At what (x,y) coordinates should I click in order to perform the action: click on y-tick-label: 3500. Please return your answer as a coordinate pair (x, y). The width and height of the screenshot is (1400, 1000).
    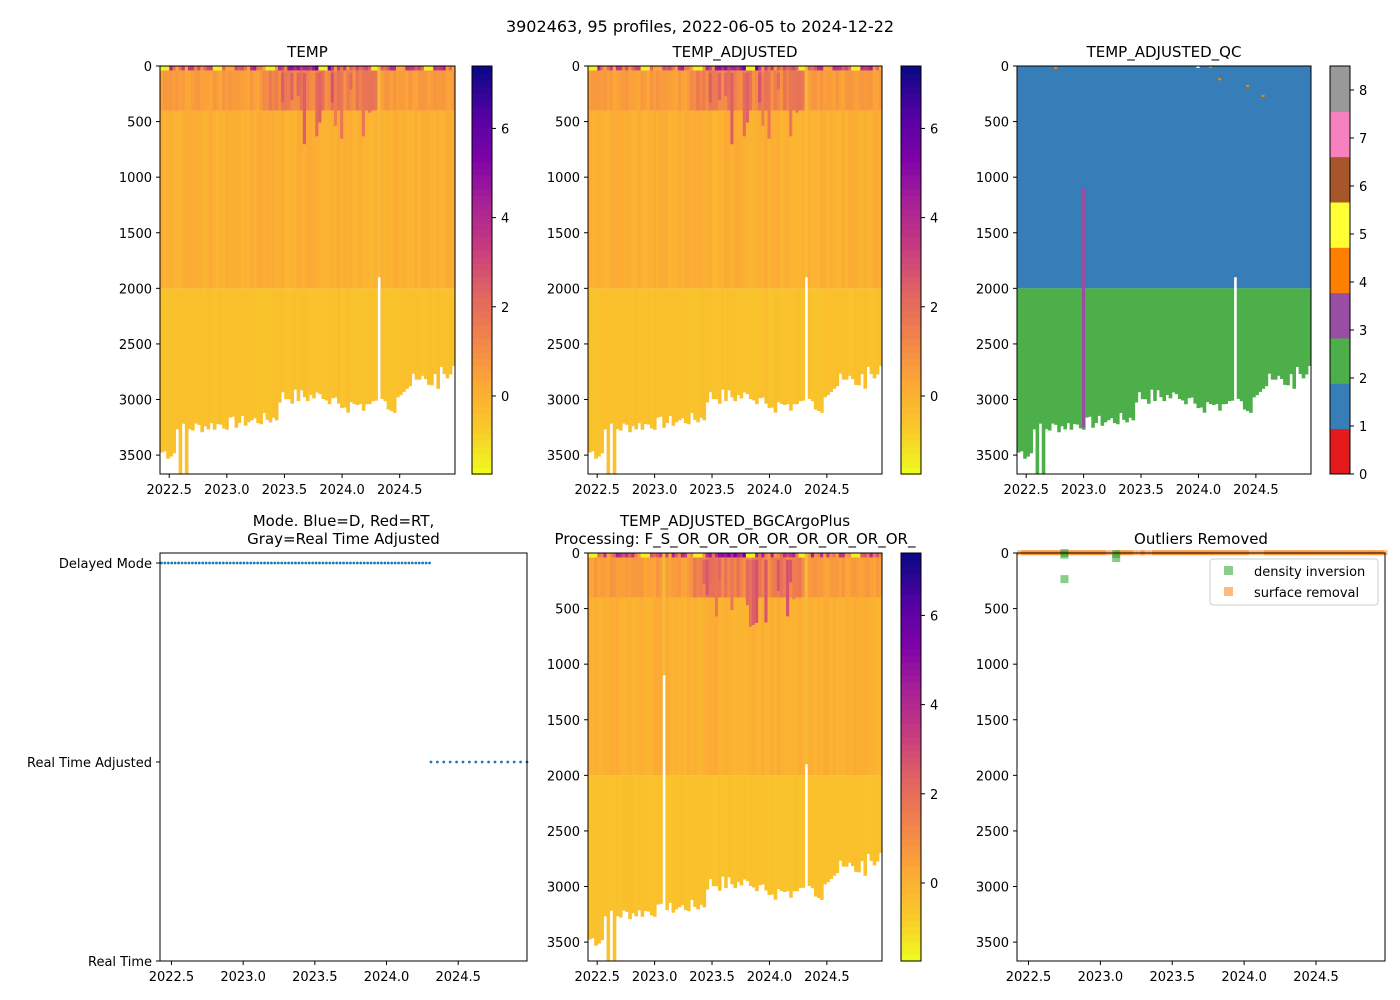
    Looking at the image, I should click on (563, 943).